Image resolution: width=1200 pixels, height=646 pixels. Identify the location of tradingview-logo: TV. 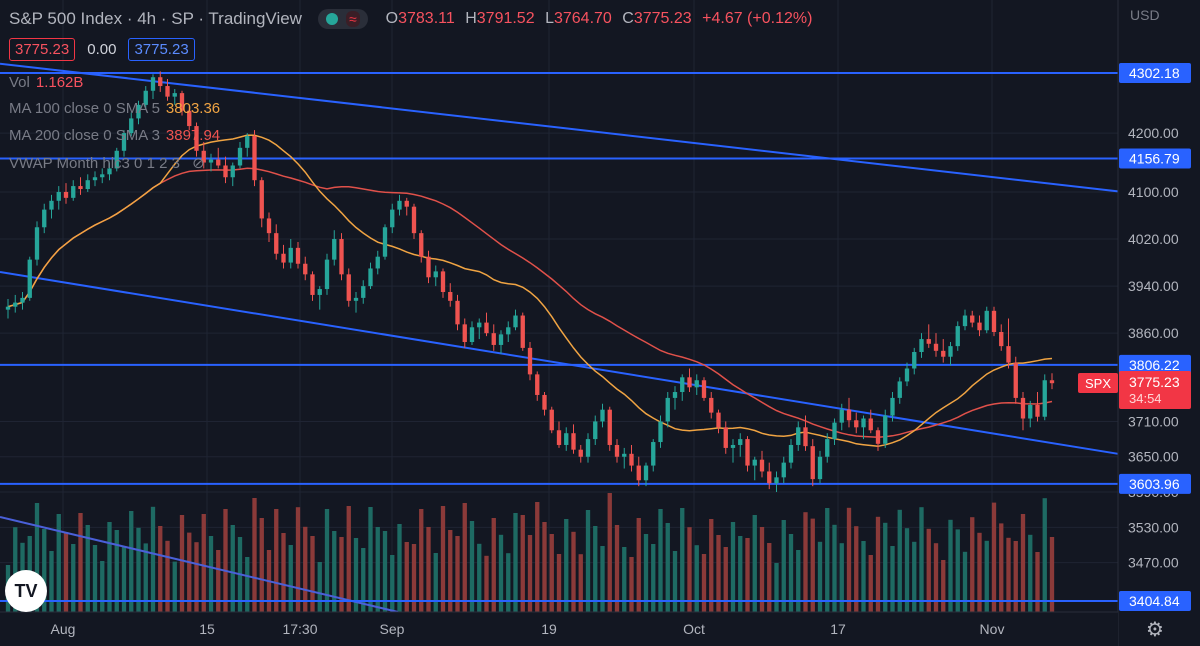
(26, 591).